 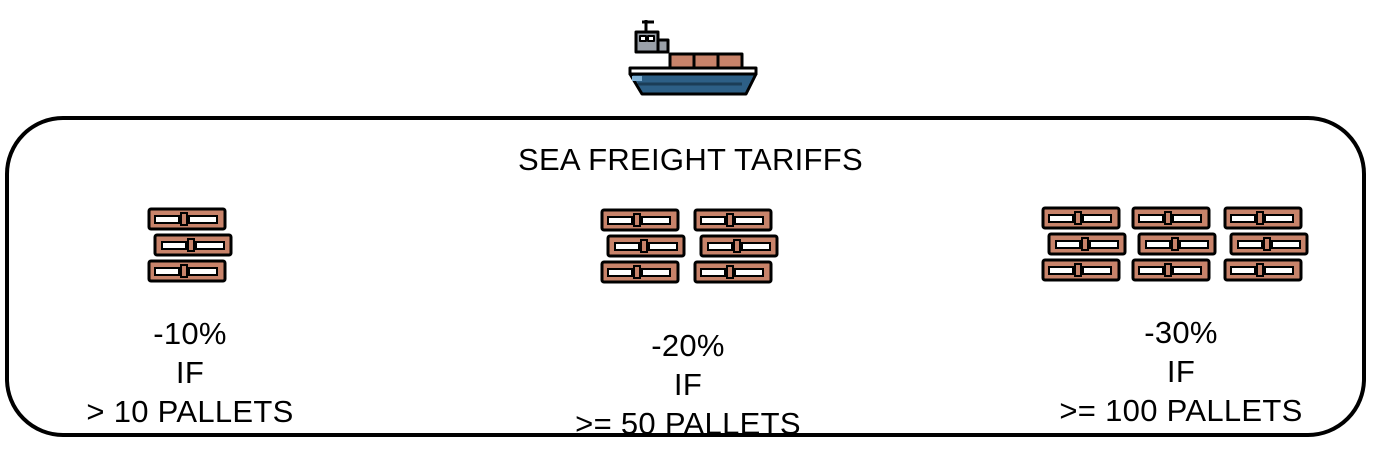 What do you see at coordinates (190, 411) in the screenshot?
I see `tier-1-threshold: > 10 PALLETS` at bounding box center [190, 411].